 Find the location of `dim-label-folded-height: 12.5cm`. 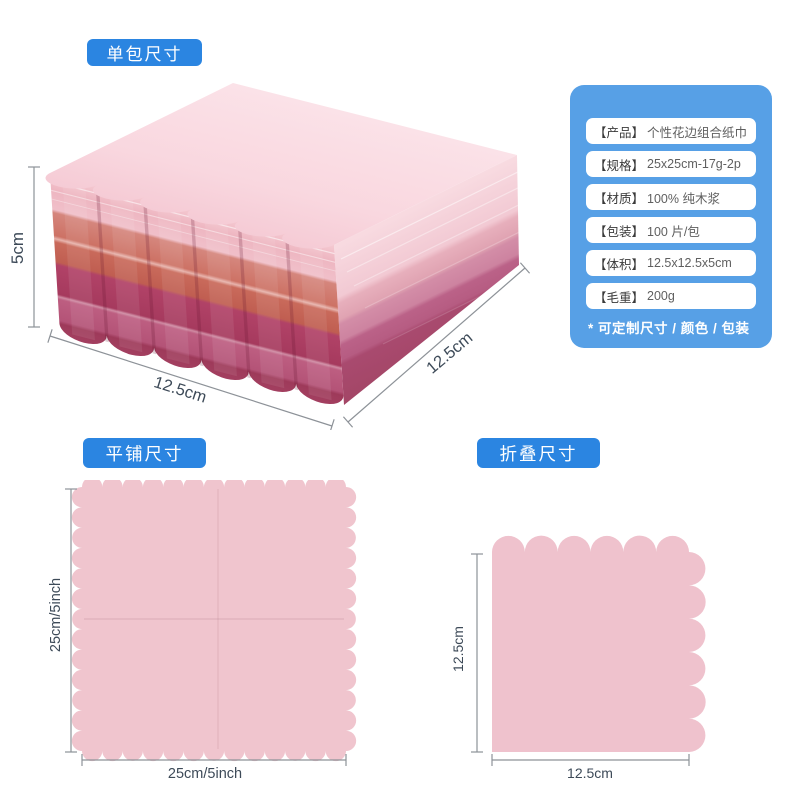

dim-label-folded-height: 12.5cm is located at coordinates (458, 649).